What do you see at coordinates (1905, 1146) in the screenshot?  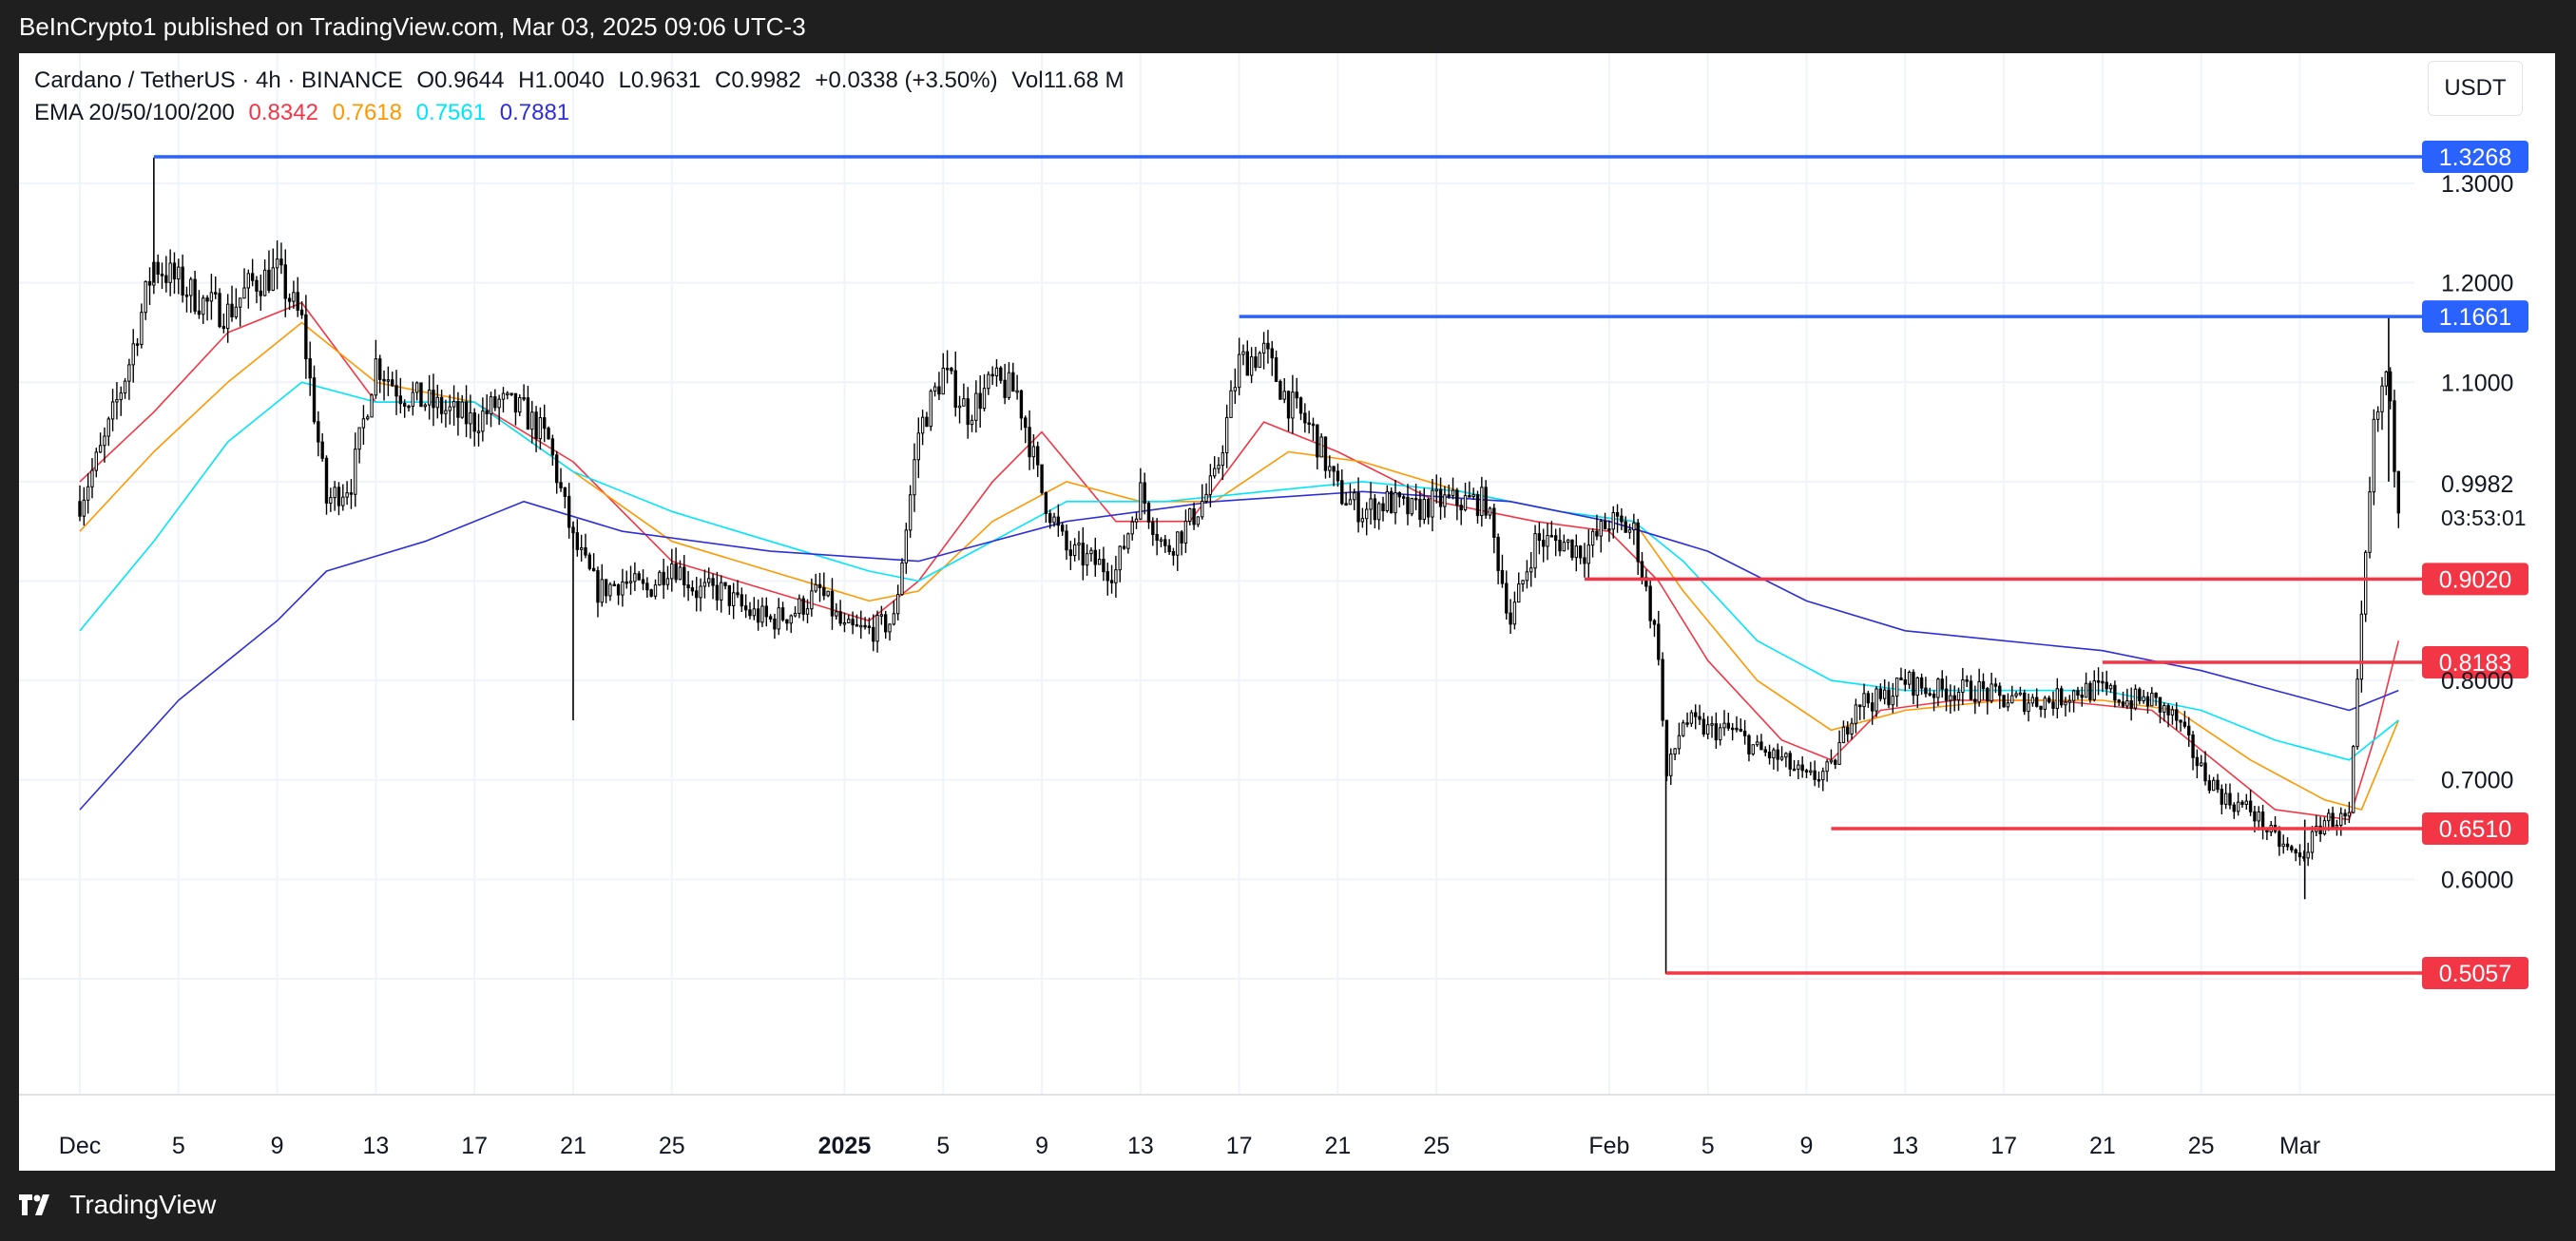 I see `x-tick-label: 13` at bounding box center [1905, 1146].